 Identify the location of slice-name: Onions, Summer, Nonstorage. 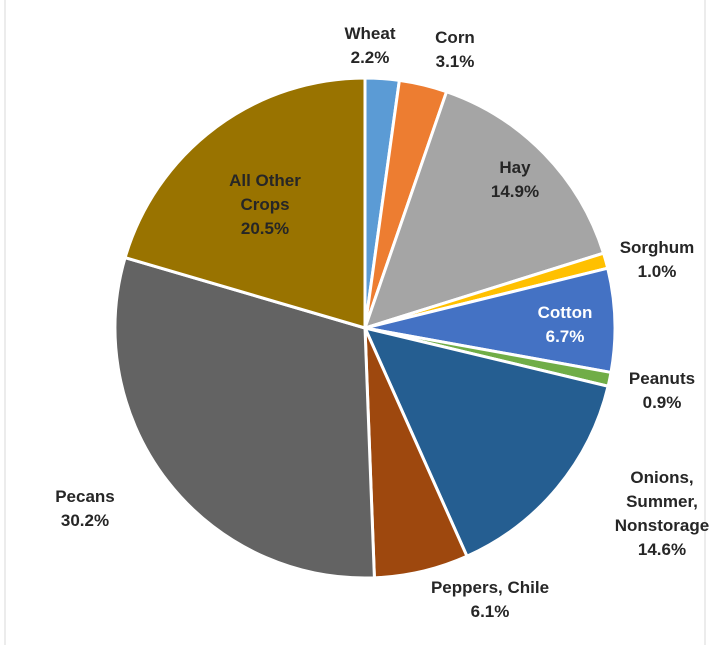
(662, 501).